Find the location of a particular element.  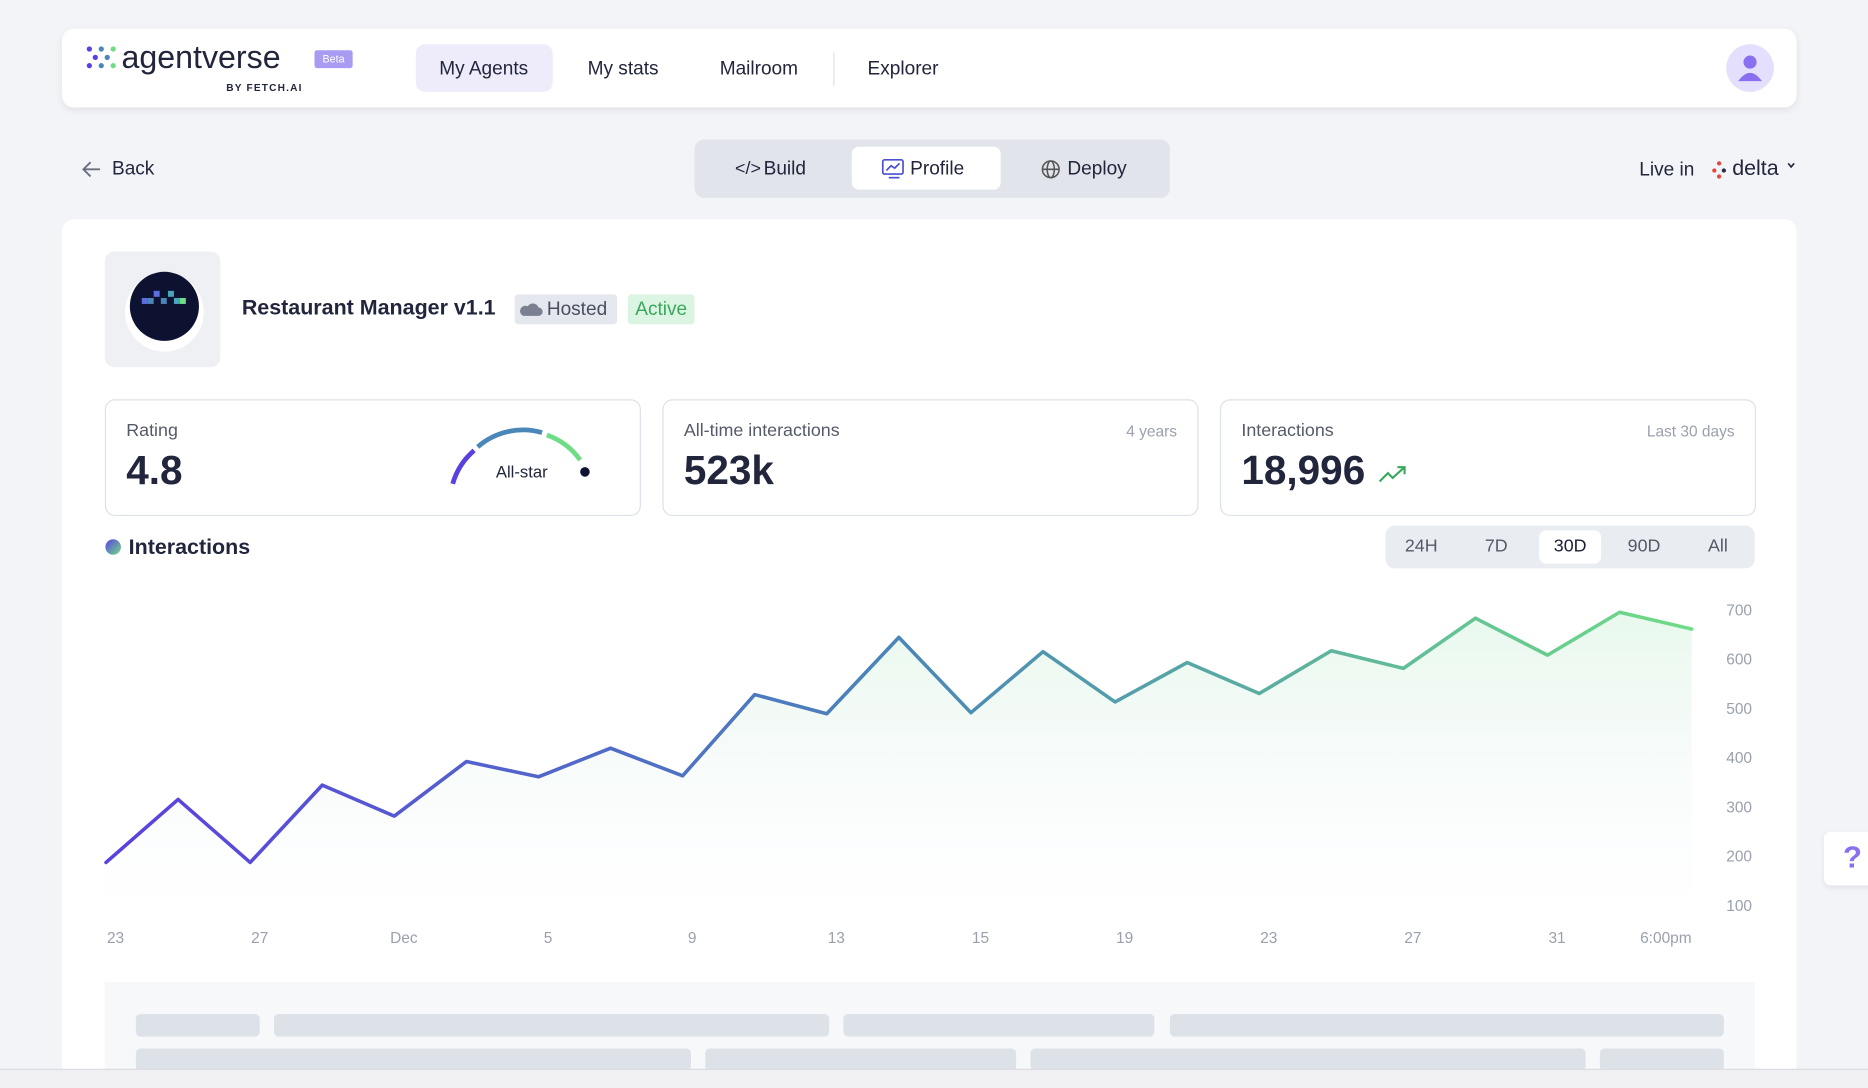

range-button: All is located at coordinates (1718, 546).